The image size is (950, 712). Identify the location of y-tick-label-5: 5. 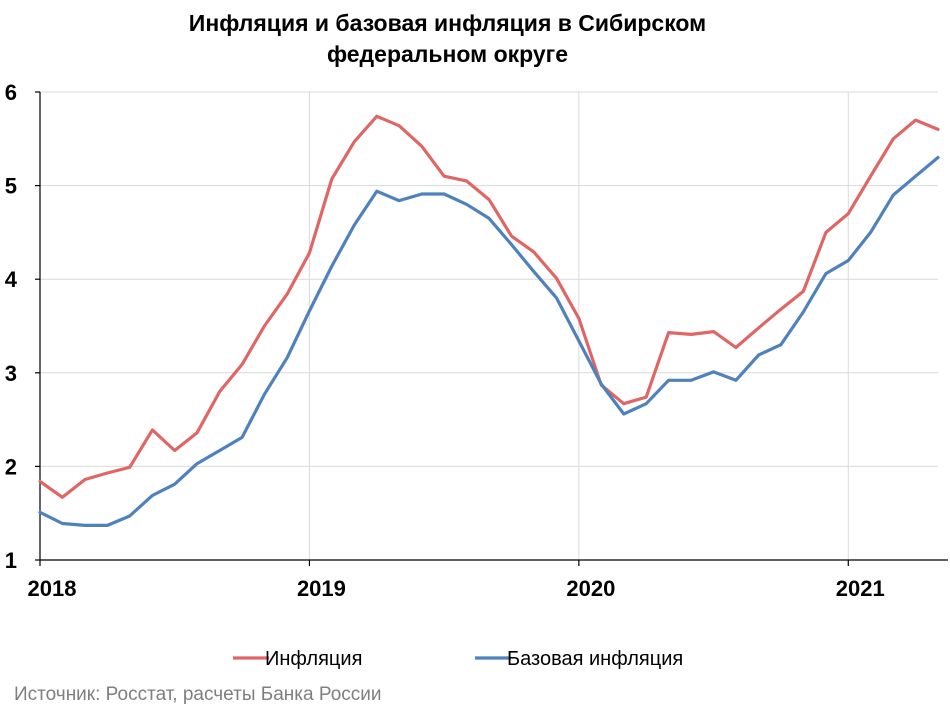
(11, 186).